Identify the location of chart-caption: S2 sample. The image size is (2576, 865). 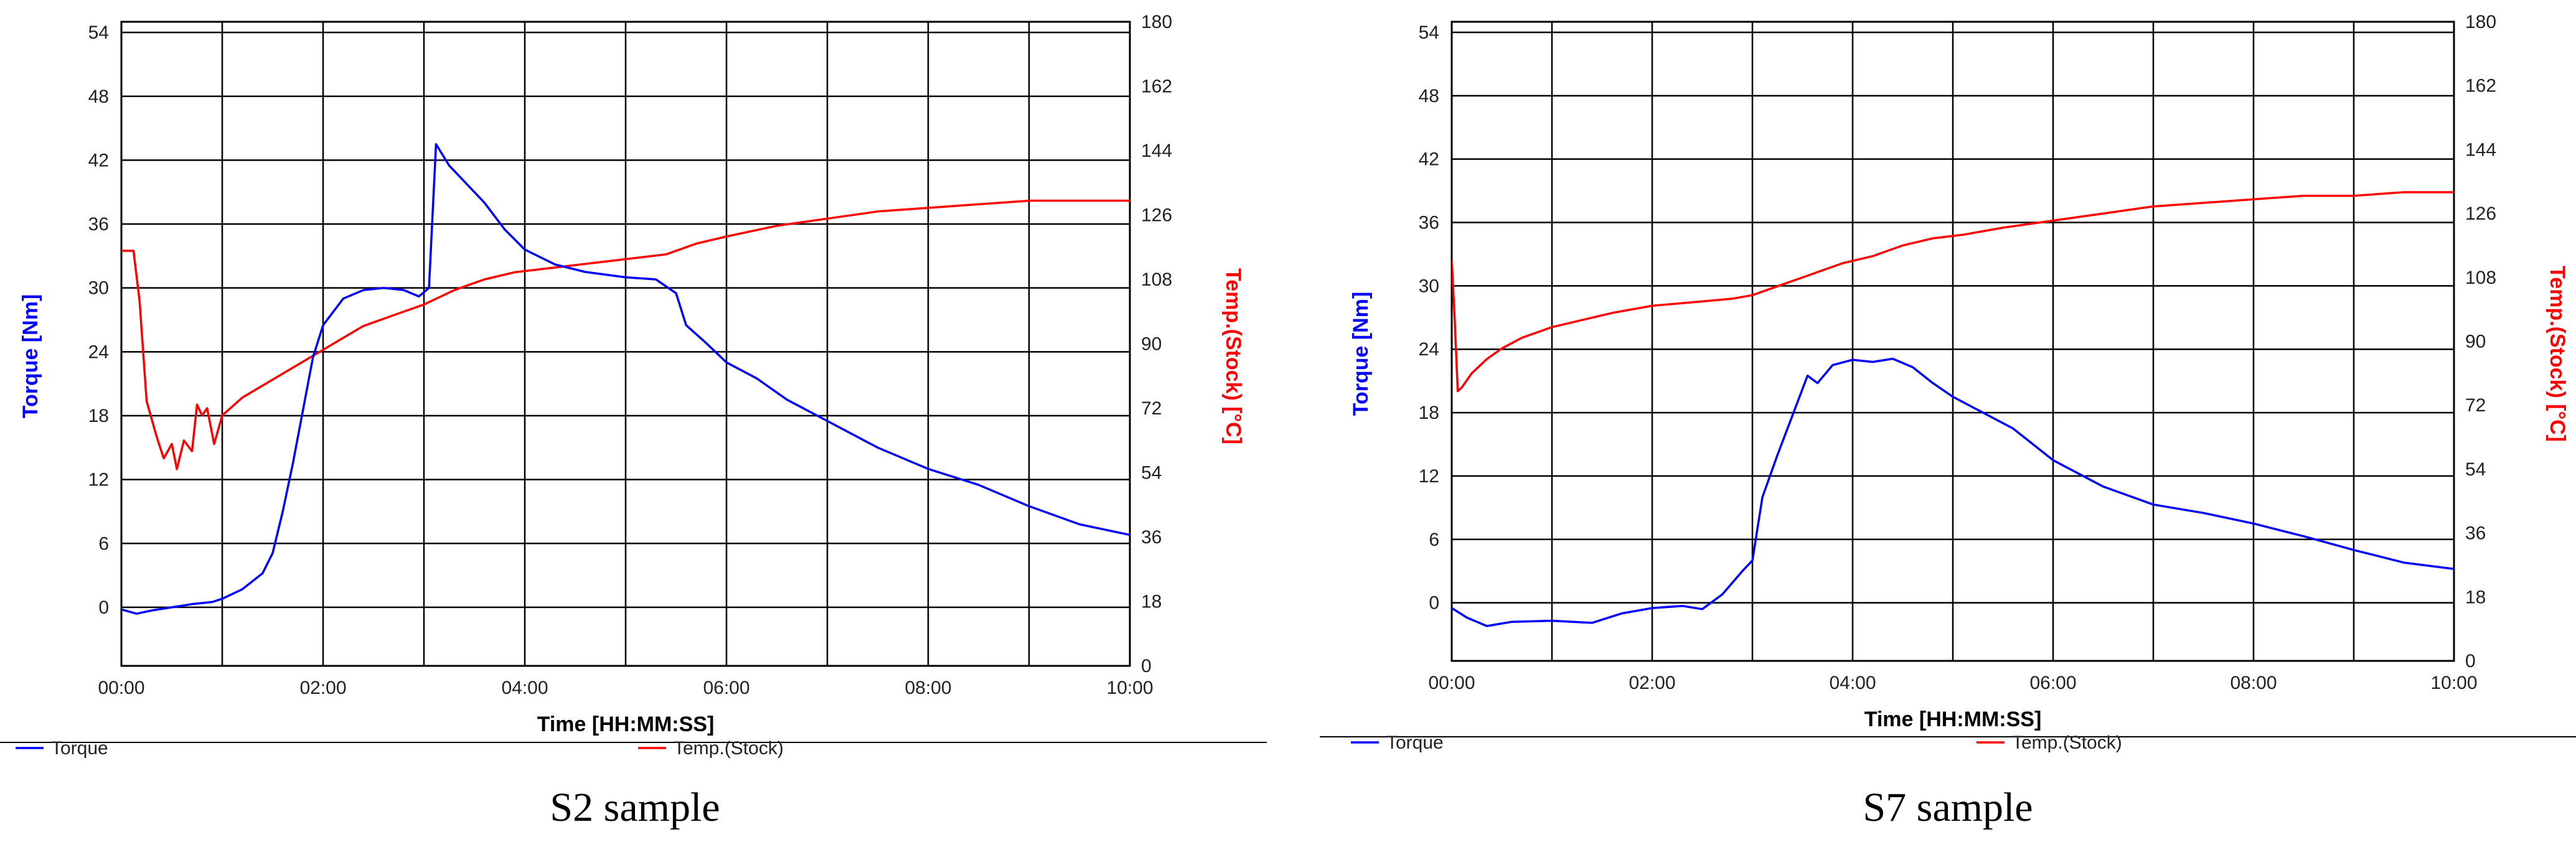
(635, 807).